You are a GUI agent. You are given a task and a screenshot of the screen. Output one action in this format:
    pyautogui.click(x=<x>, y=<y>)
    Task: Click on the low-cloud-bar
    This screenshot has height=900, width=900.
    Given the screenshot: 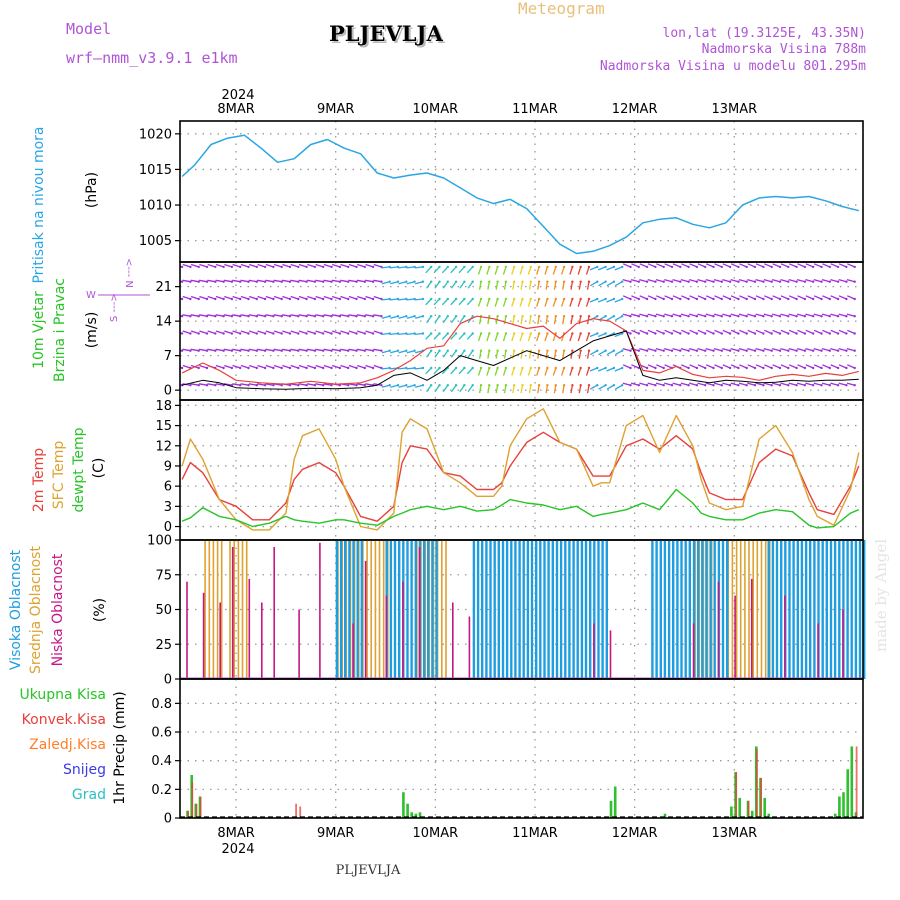 What is the action you would take?
    pyautogui.click(x=249, y=628)
    